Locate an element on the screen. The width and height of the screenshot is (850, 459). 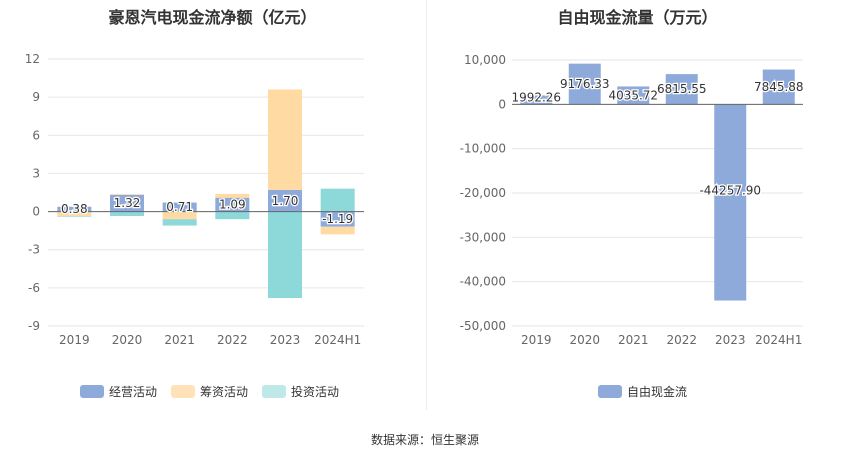
legend-item-operating: 经营活动 is located at coordinates (118, 391).